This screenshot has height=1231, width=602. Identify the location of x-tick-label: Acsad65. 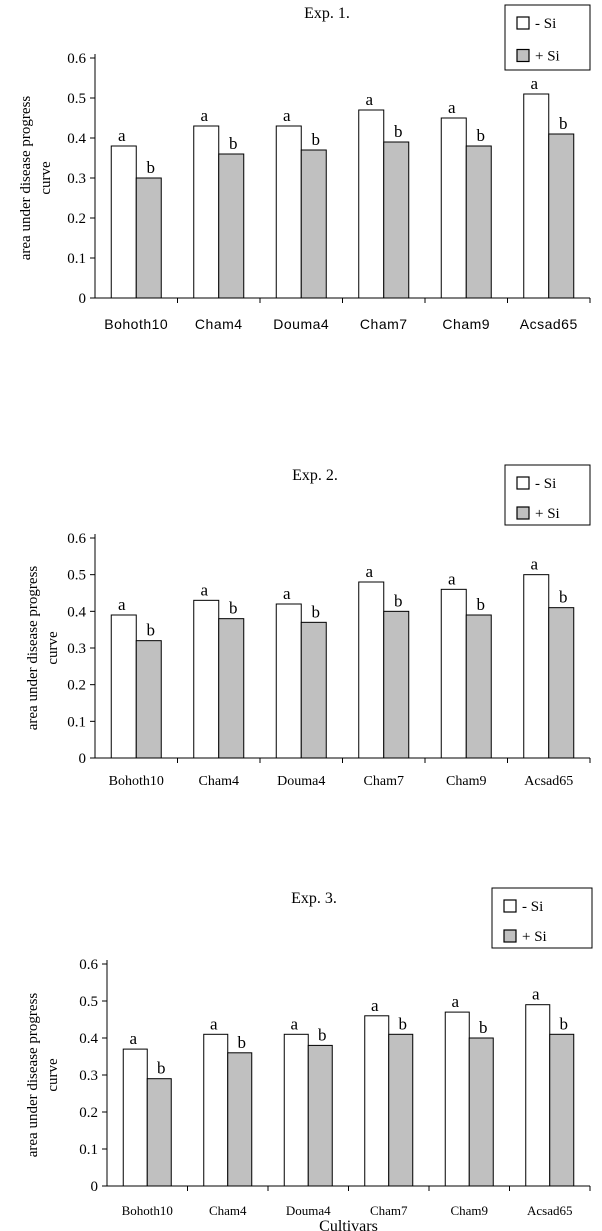
(550, 1210).